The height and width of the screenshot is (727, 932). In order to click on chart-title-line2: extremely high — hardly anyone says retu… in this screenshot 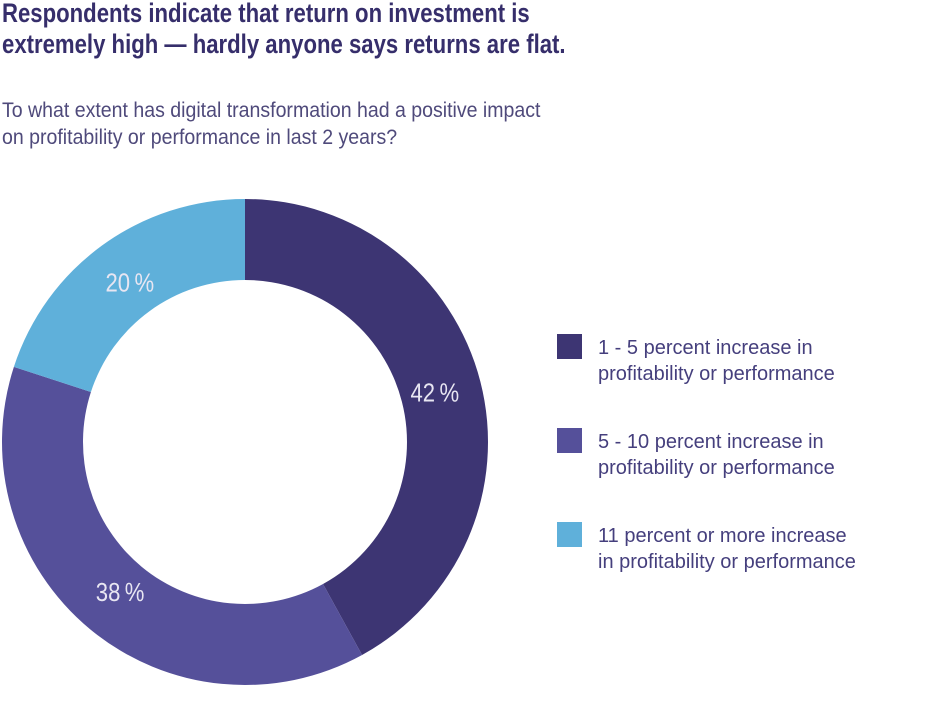, I will do `click(284, 44)`.